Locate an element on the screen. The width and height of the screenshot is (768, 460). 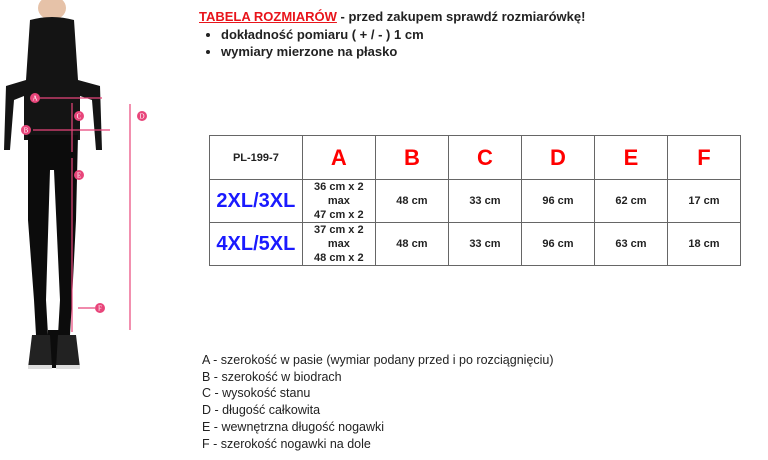
svg-text: C is located at coordinates (79, 117).